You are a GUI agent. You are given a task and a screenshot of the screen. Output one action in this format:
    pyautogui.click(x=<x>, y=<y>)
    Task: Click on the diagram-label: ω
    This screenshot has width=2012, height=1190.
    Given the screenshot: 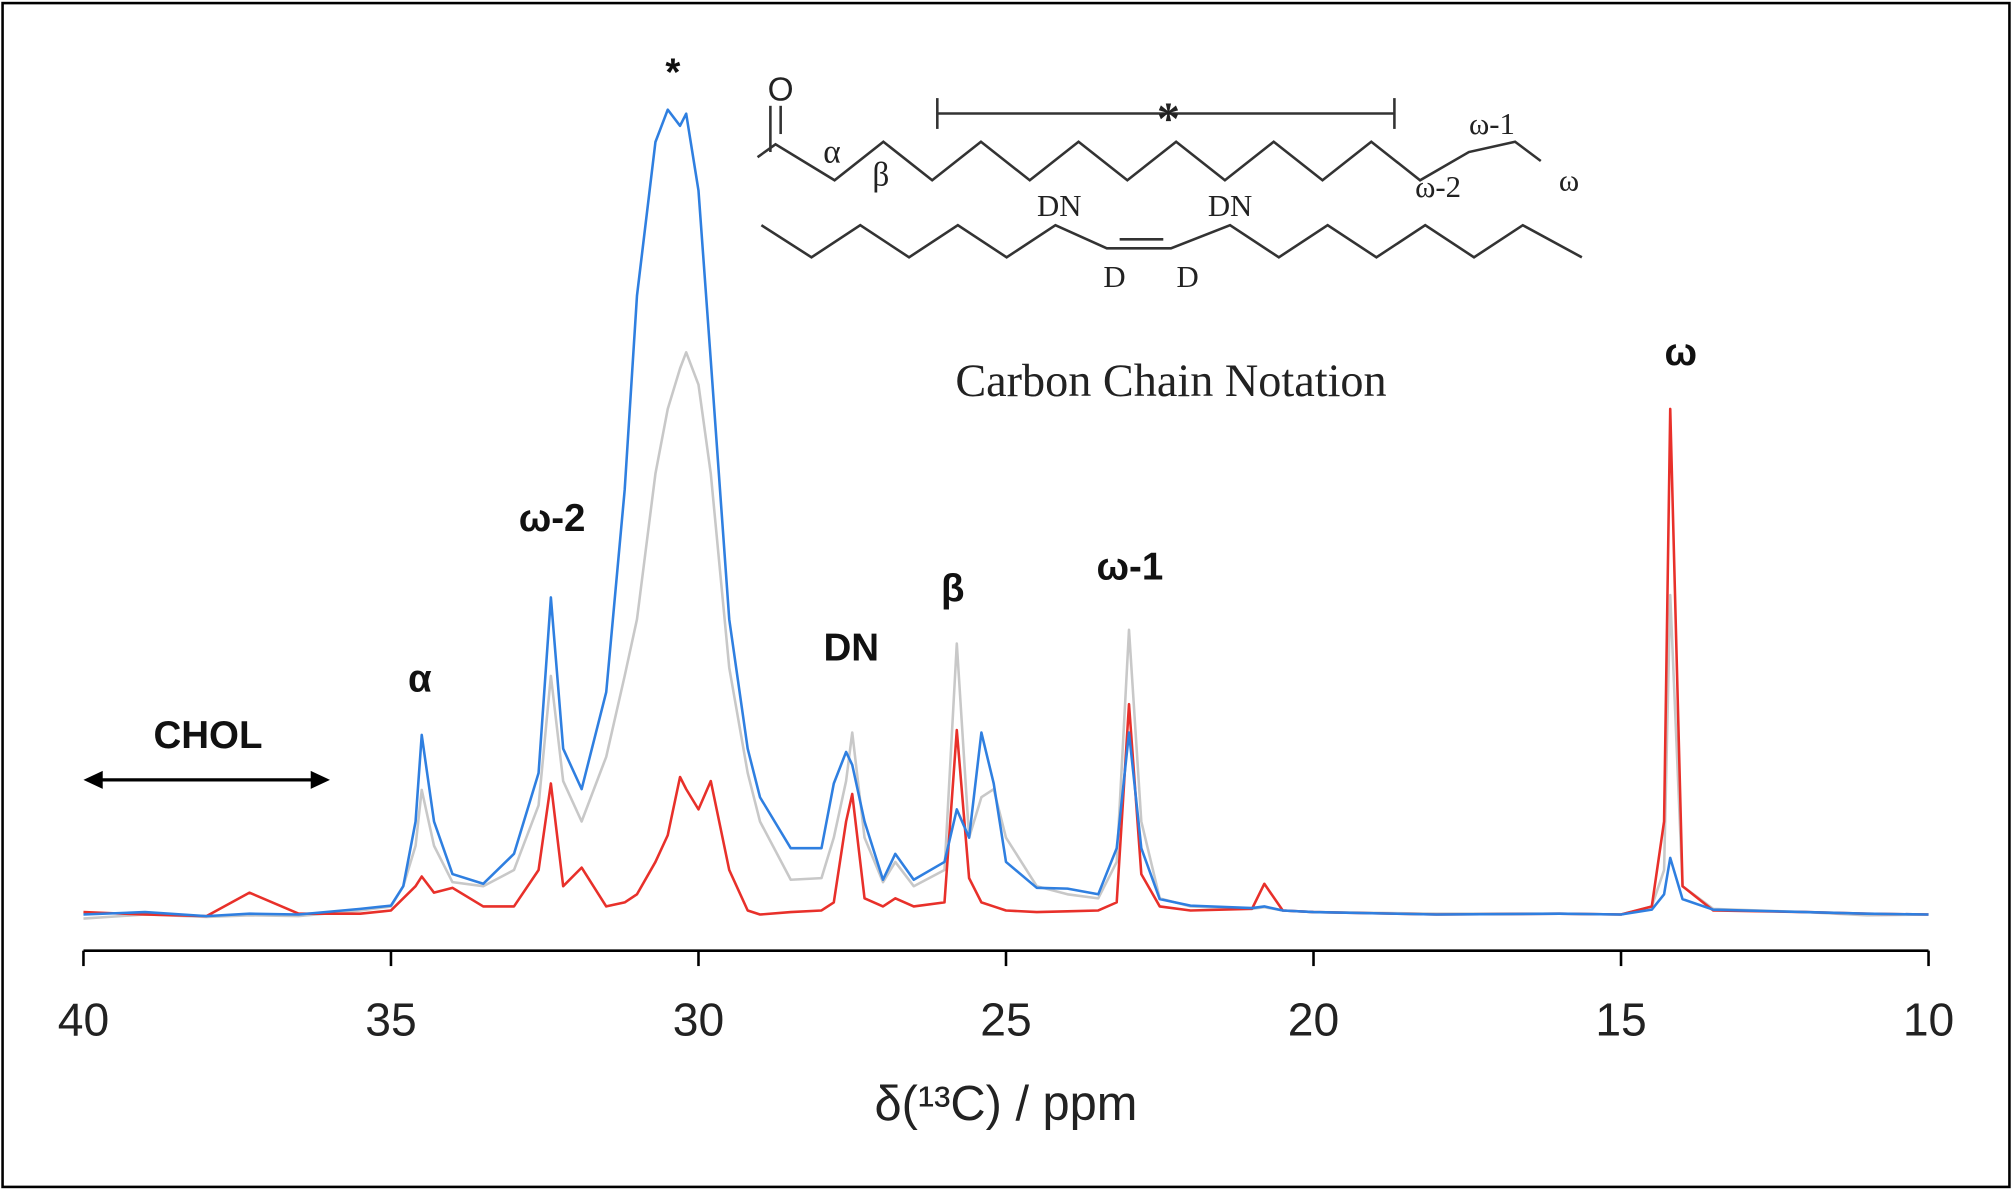 What is the action you would take?
    pyautogui.click(x=1569, y=181)
    